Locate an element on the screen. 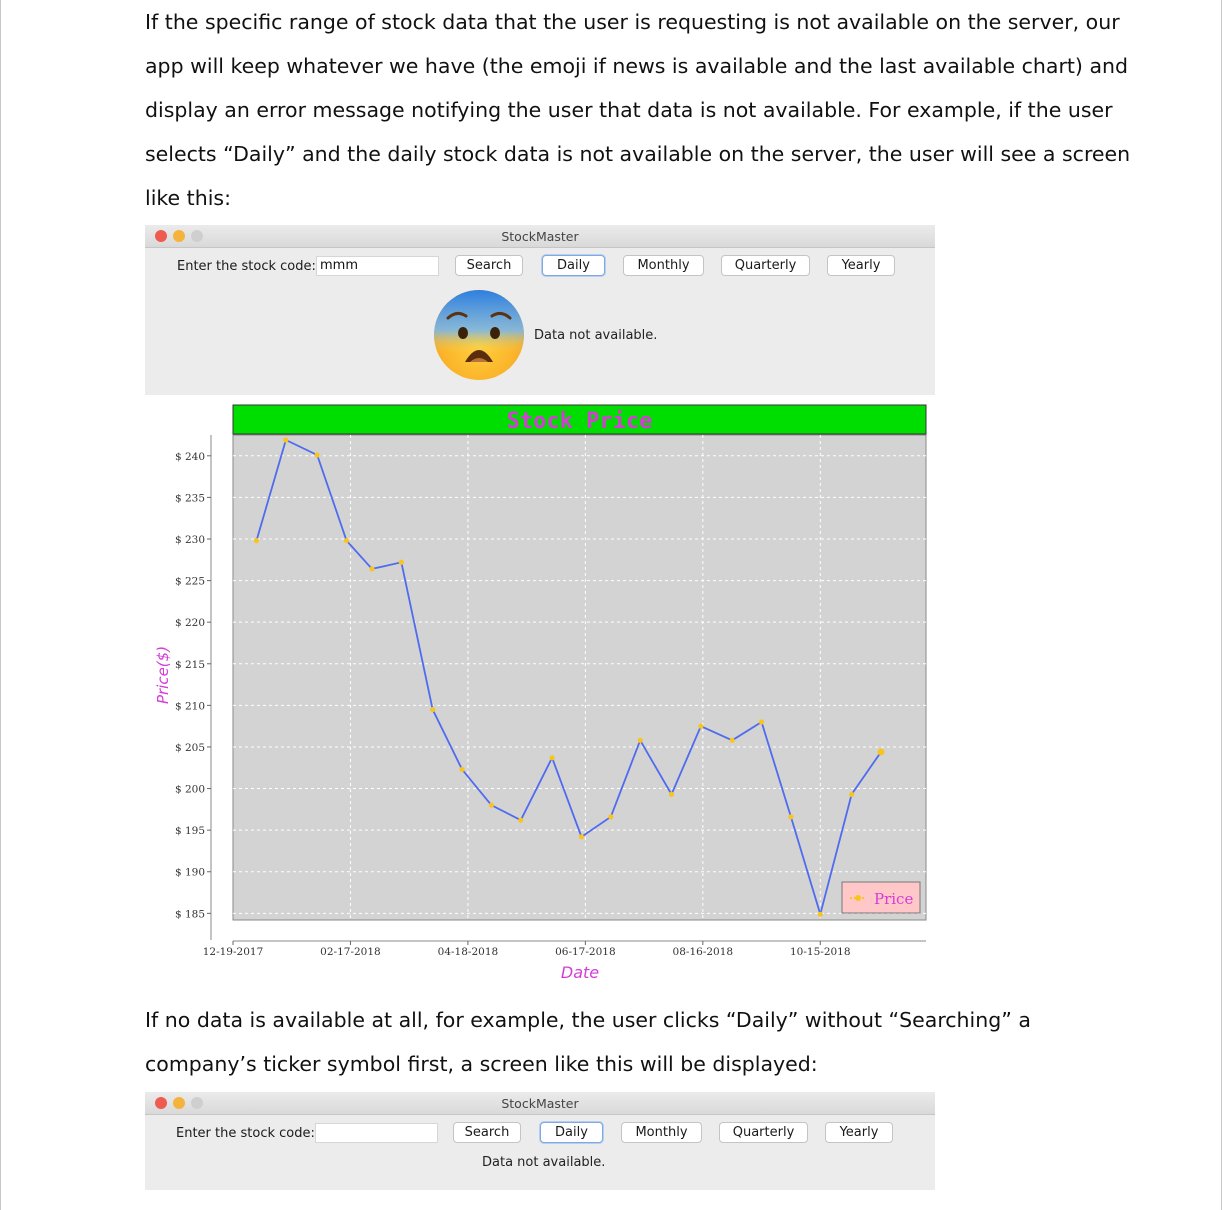 The height and width of the screenshot is (1210, 1224). y-axis-label: Price($) is located at coordinates (163, 675).